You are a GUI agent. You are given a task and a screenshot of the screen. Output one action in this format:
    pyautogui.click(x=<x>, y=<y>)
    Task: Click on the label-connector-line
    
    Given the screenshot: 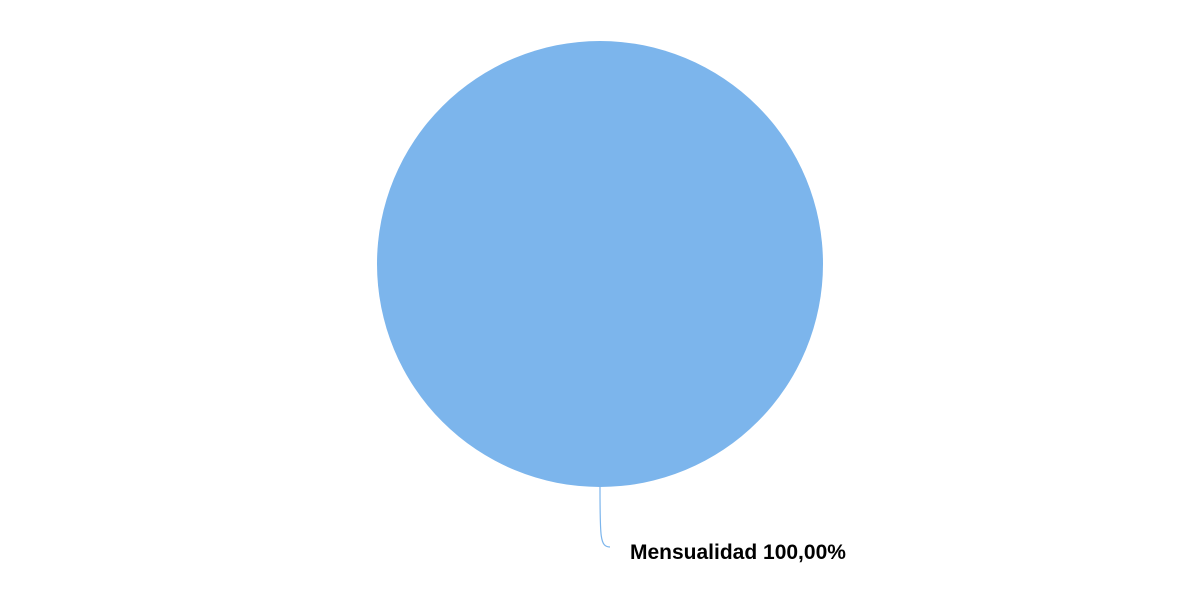 What is the action you would take?
    pyautogui.click(x=605, y=517)
    